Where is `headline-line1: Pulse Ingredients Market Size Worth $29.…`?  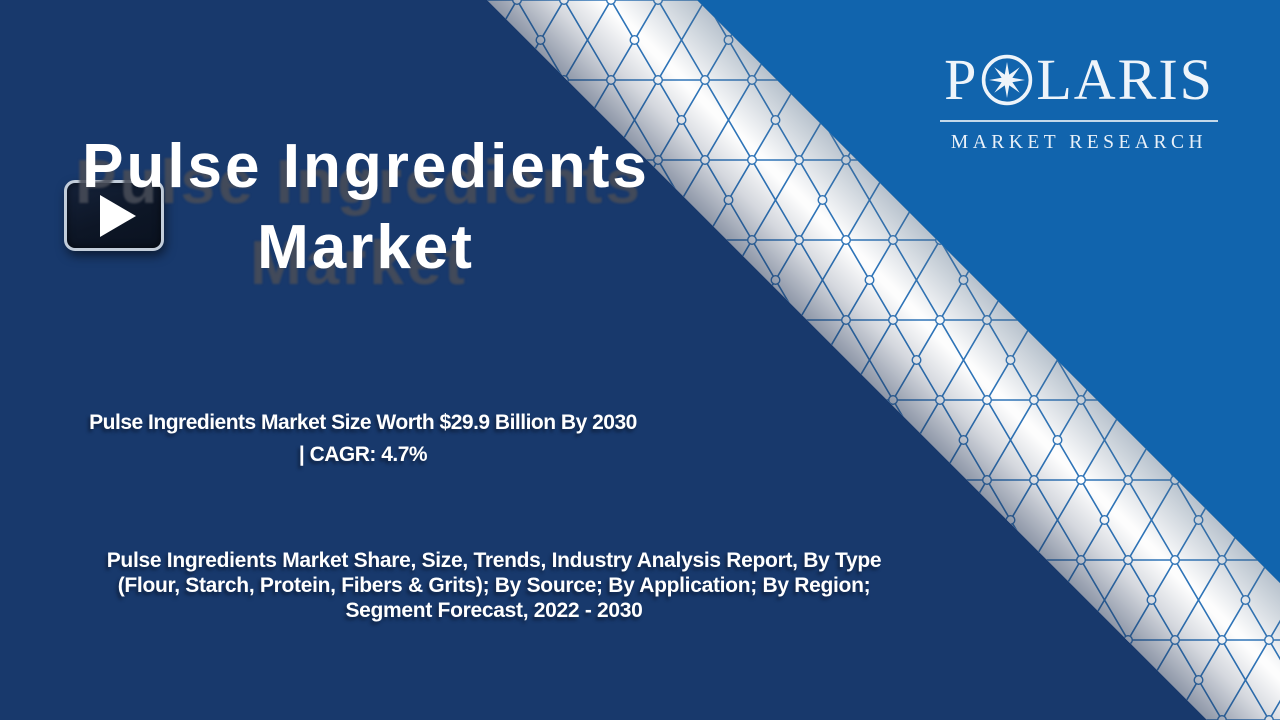 headline-line1: Pulse Ingredients Market Size Worth $29.… is located at coordinates (363, 422).